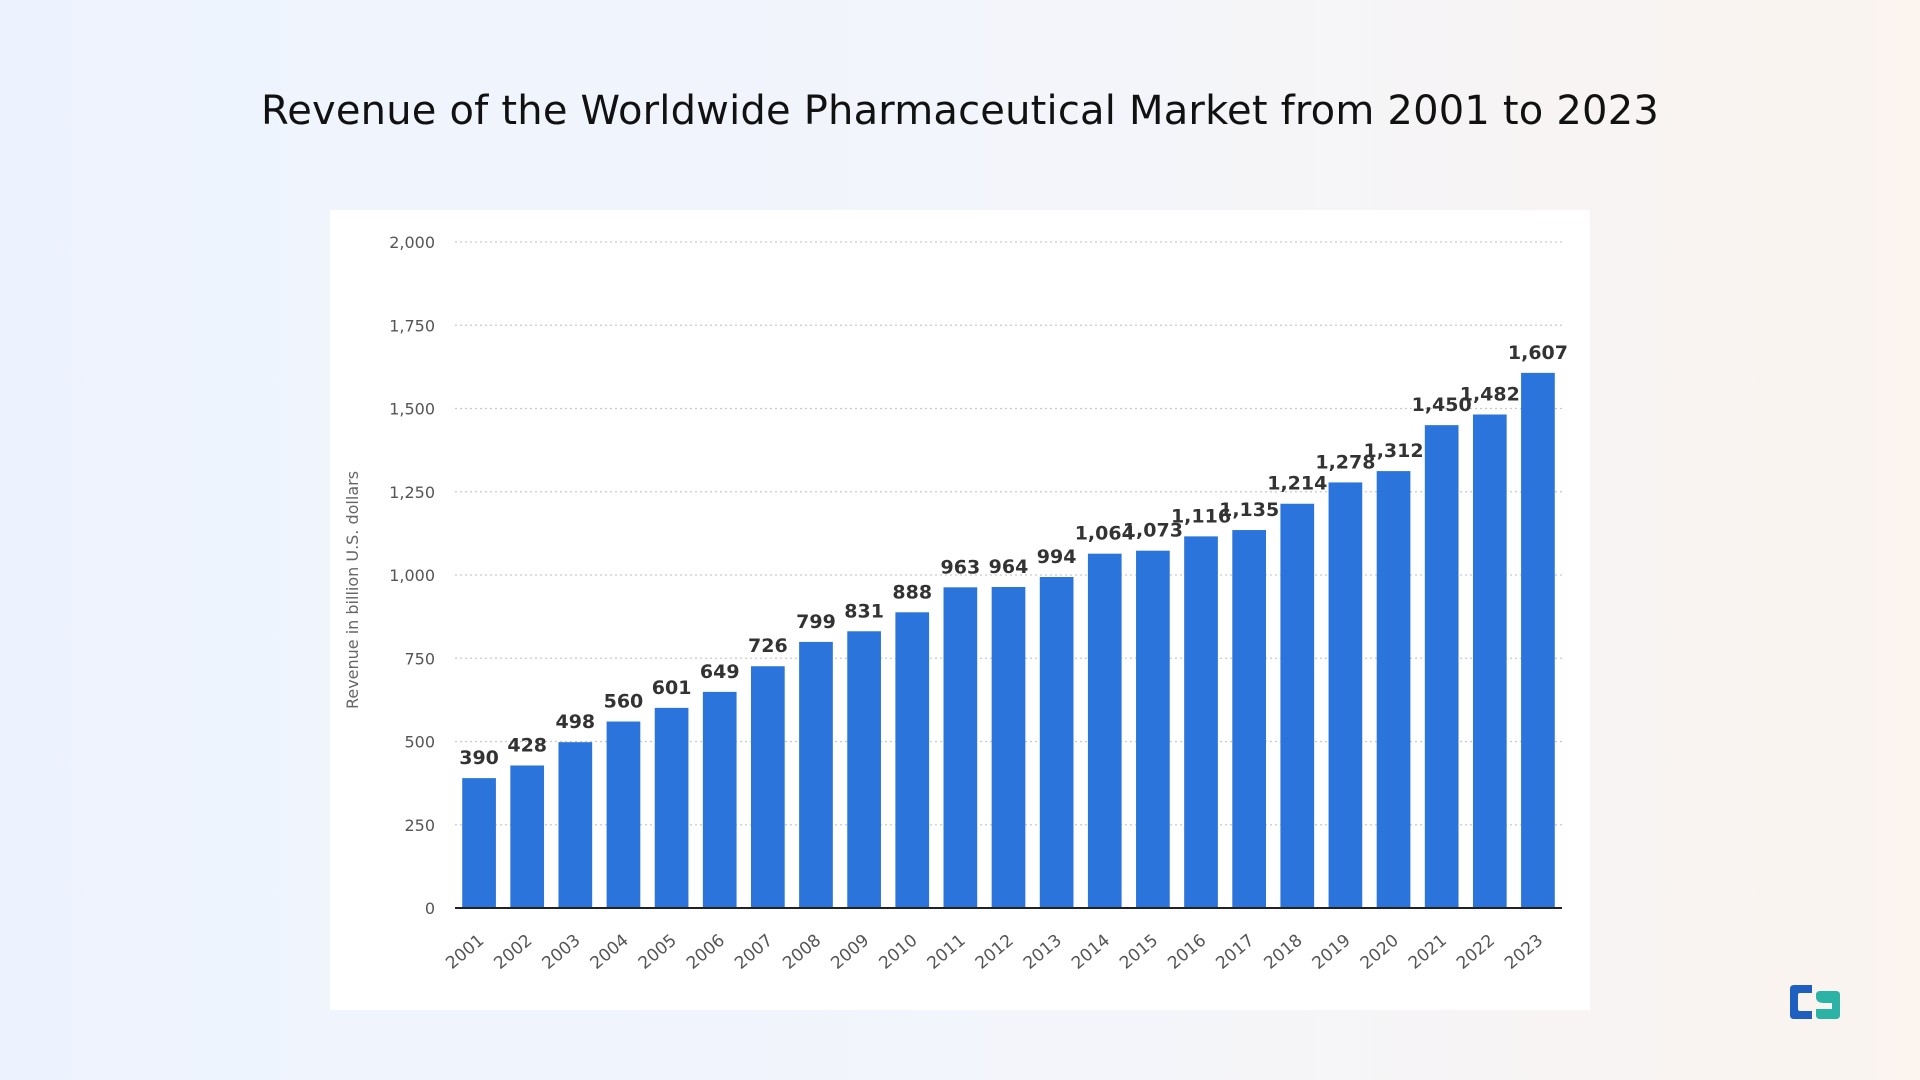 The width and height of the screenshot is (1920, 1080). I want to click on y-axis-ticks: 0 250 500 750 1,000 1,250 1,500 1,750 2,000, so click(412, 575).